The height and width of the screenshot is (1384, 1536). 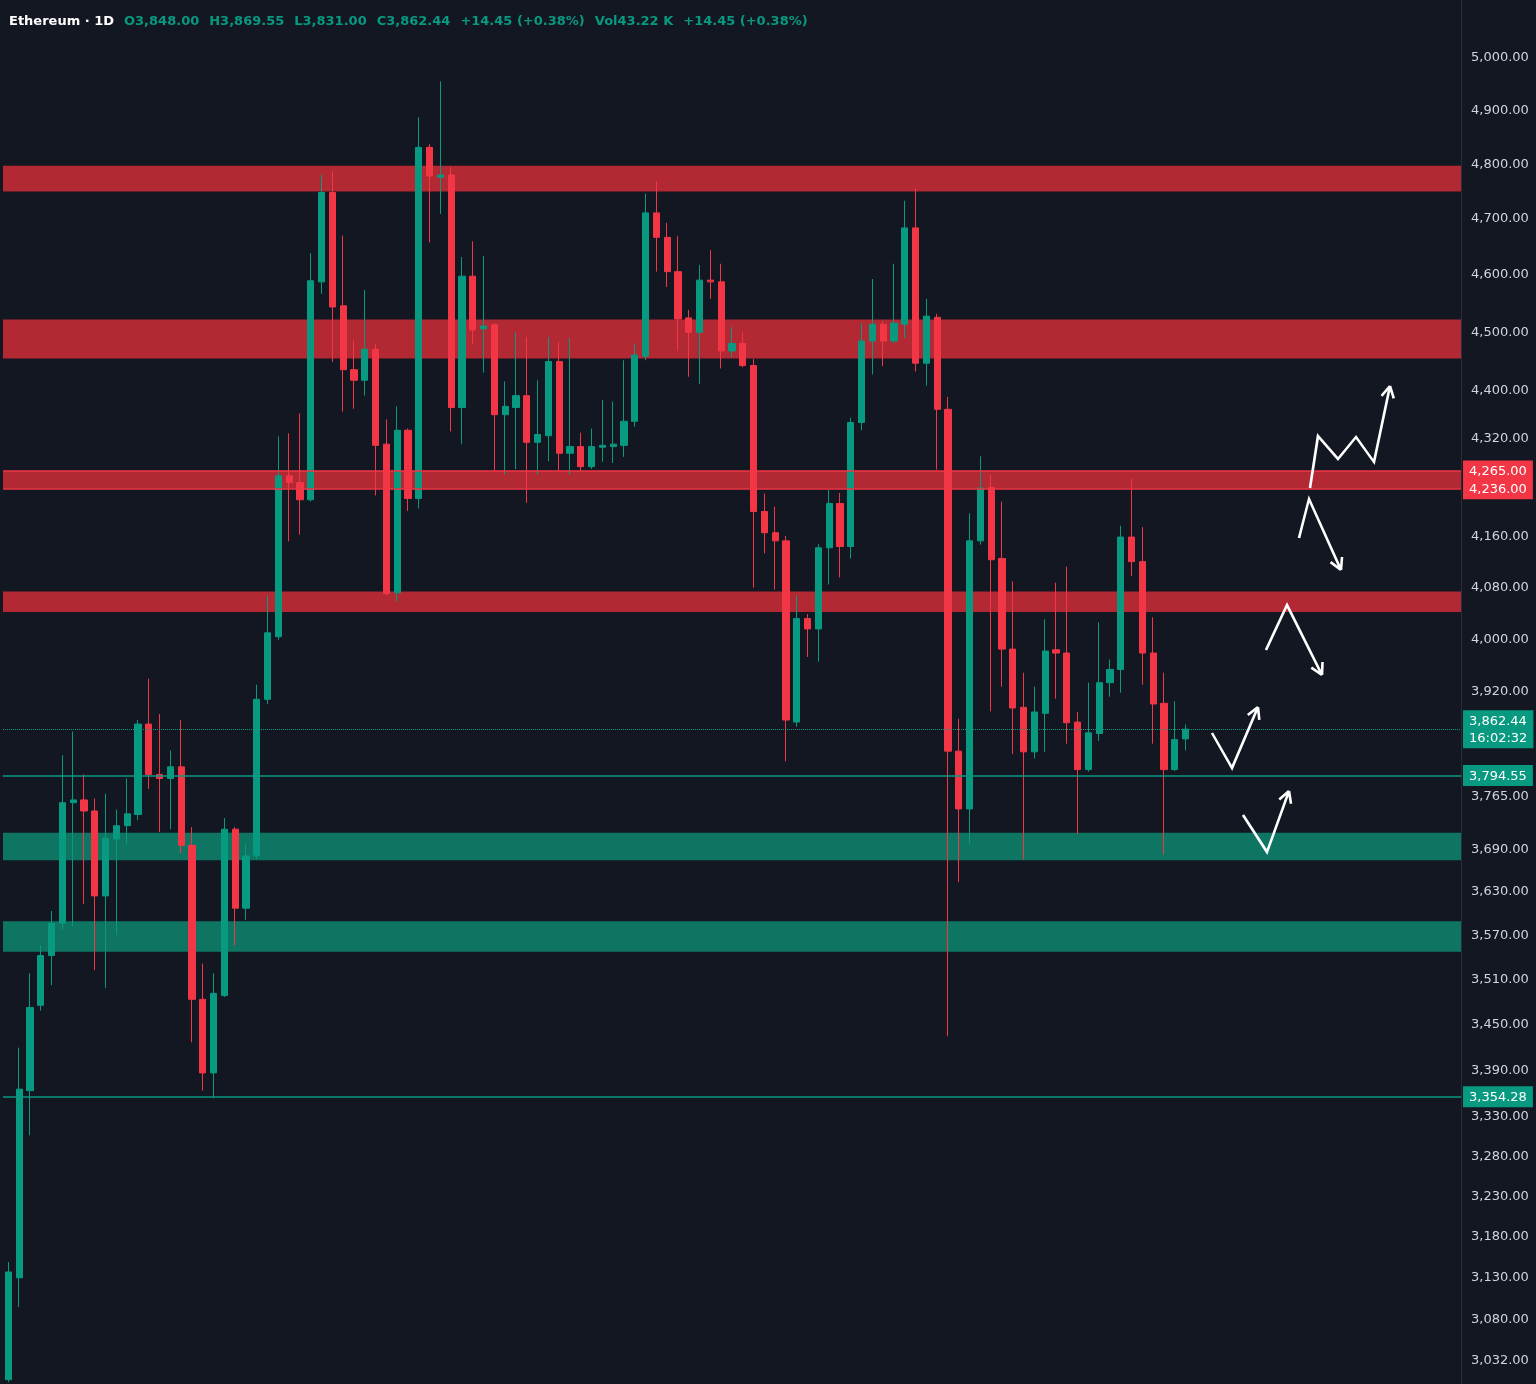 I want to click on y-tick-label: 5,000.00, so click(x=1500, y=57).